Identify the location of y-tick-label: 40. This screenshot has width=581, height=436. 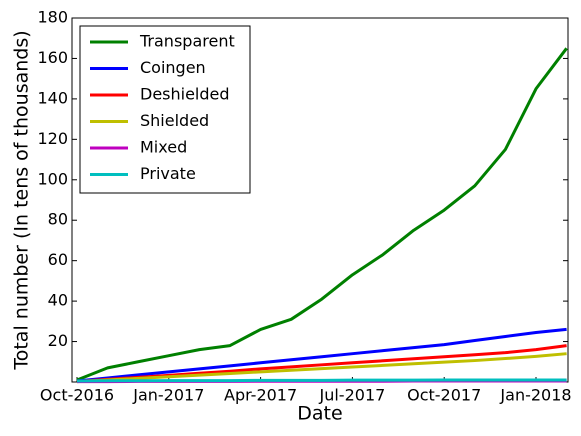
(58, 300).